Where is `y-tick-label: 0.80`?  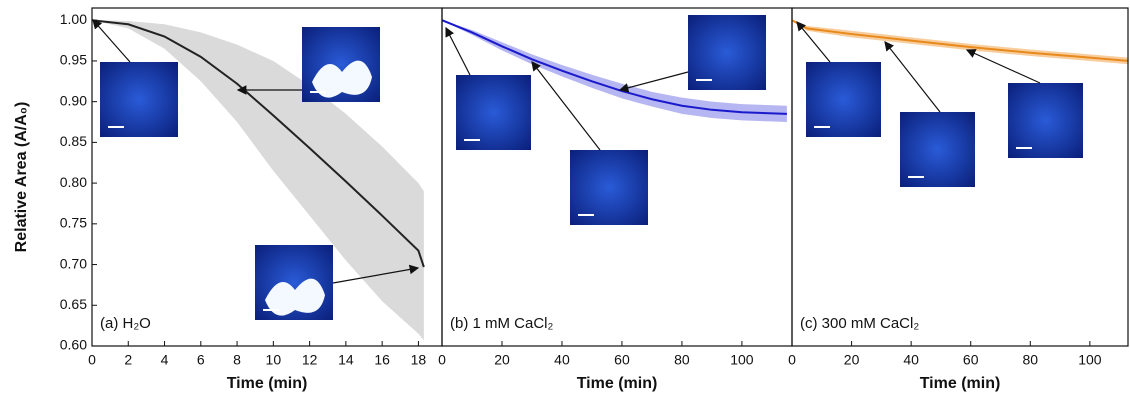 y-tick-label: 0.80 is located at coordinates (73, 182).